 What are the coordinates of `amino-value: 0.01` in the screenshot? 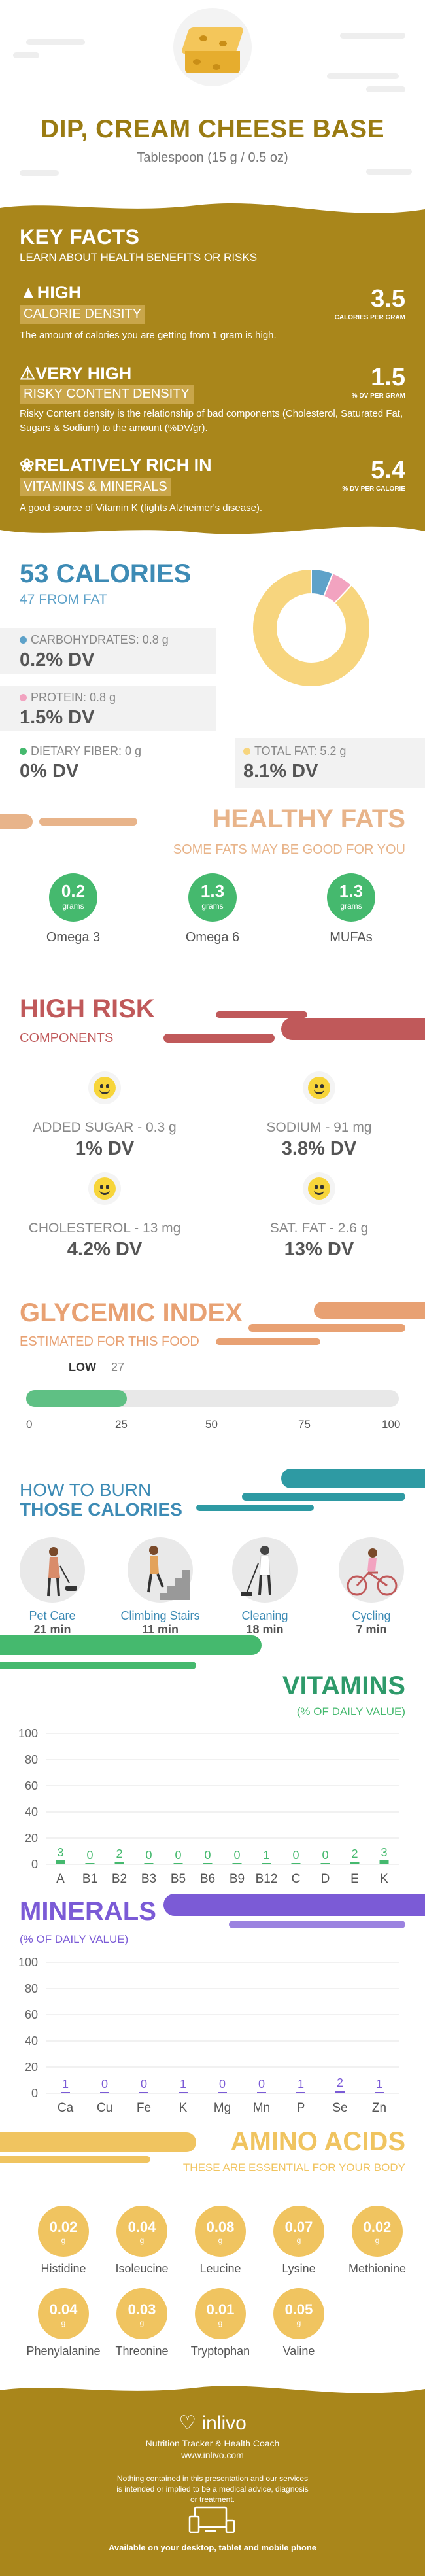 It's located at (220, 2309).